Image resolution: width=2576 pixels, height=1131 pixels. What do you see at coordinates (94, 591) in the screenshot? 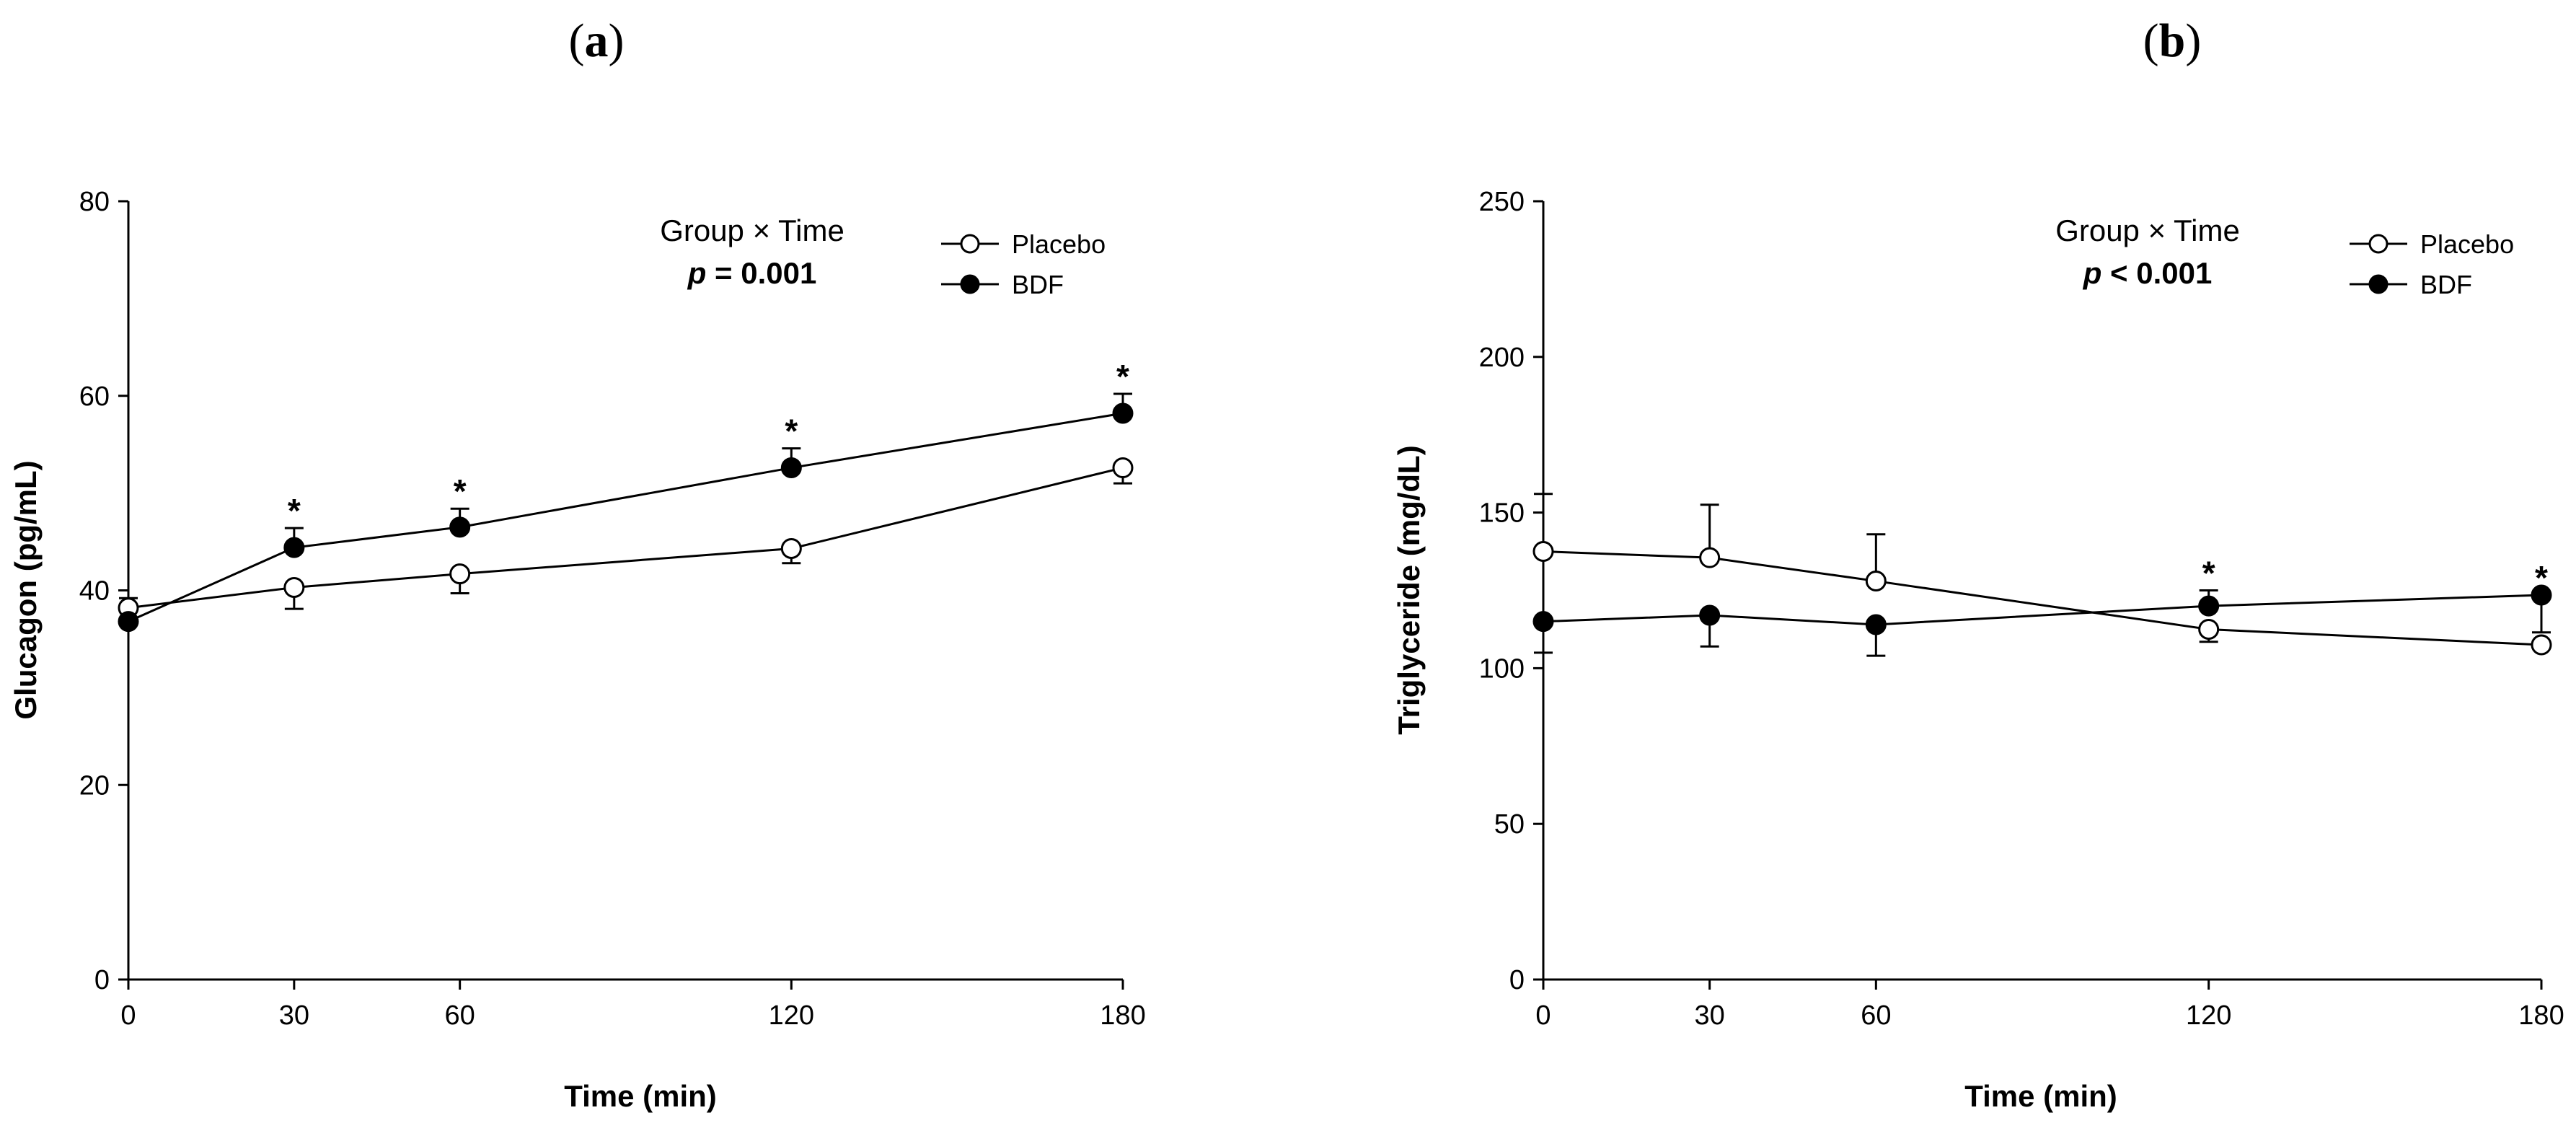
I see `y-tick-label: 40` at bounding box center [94, 591].